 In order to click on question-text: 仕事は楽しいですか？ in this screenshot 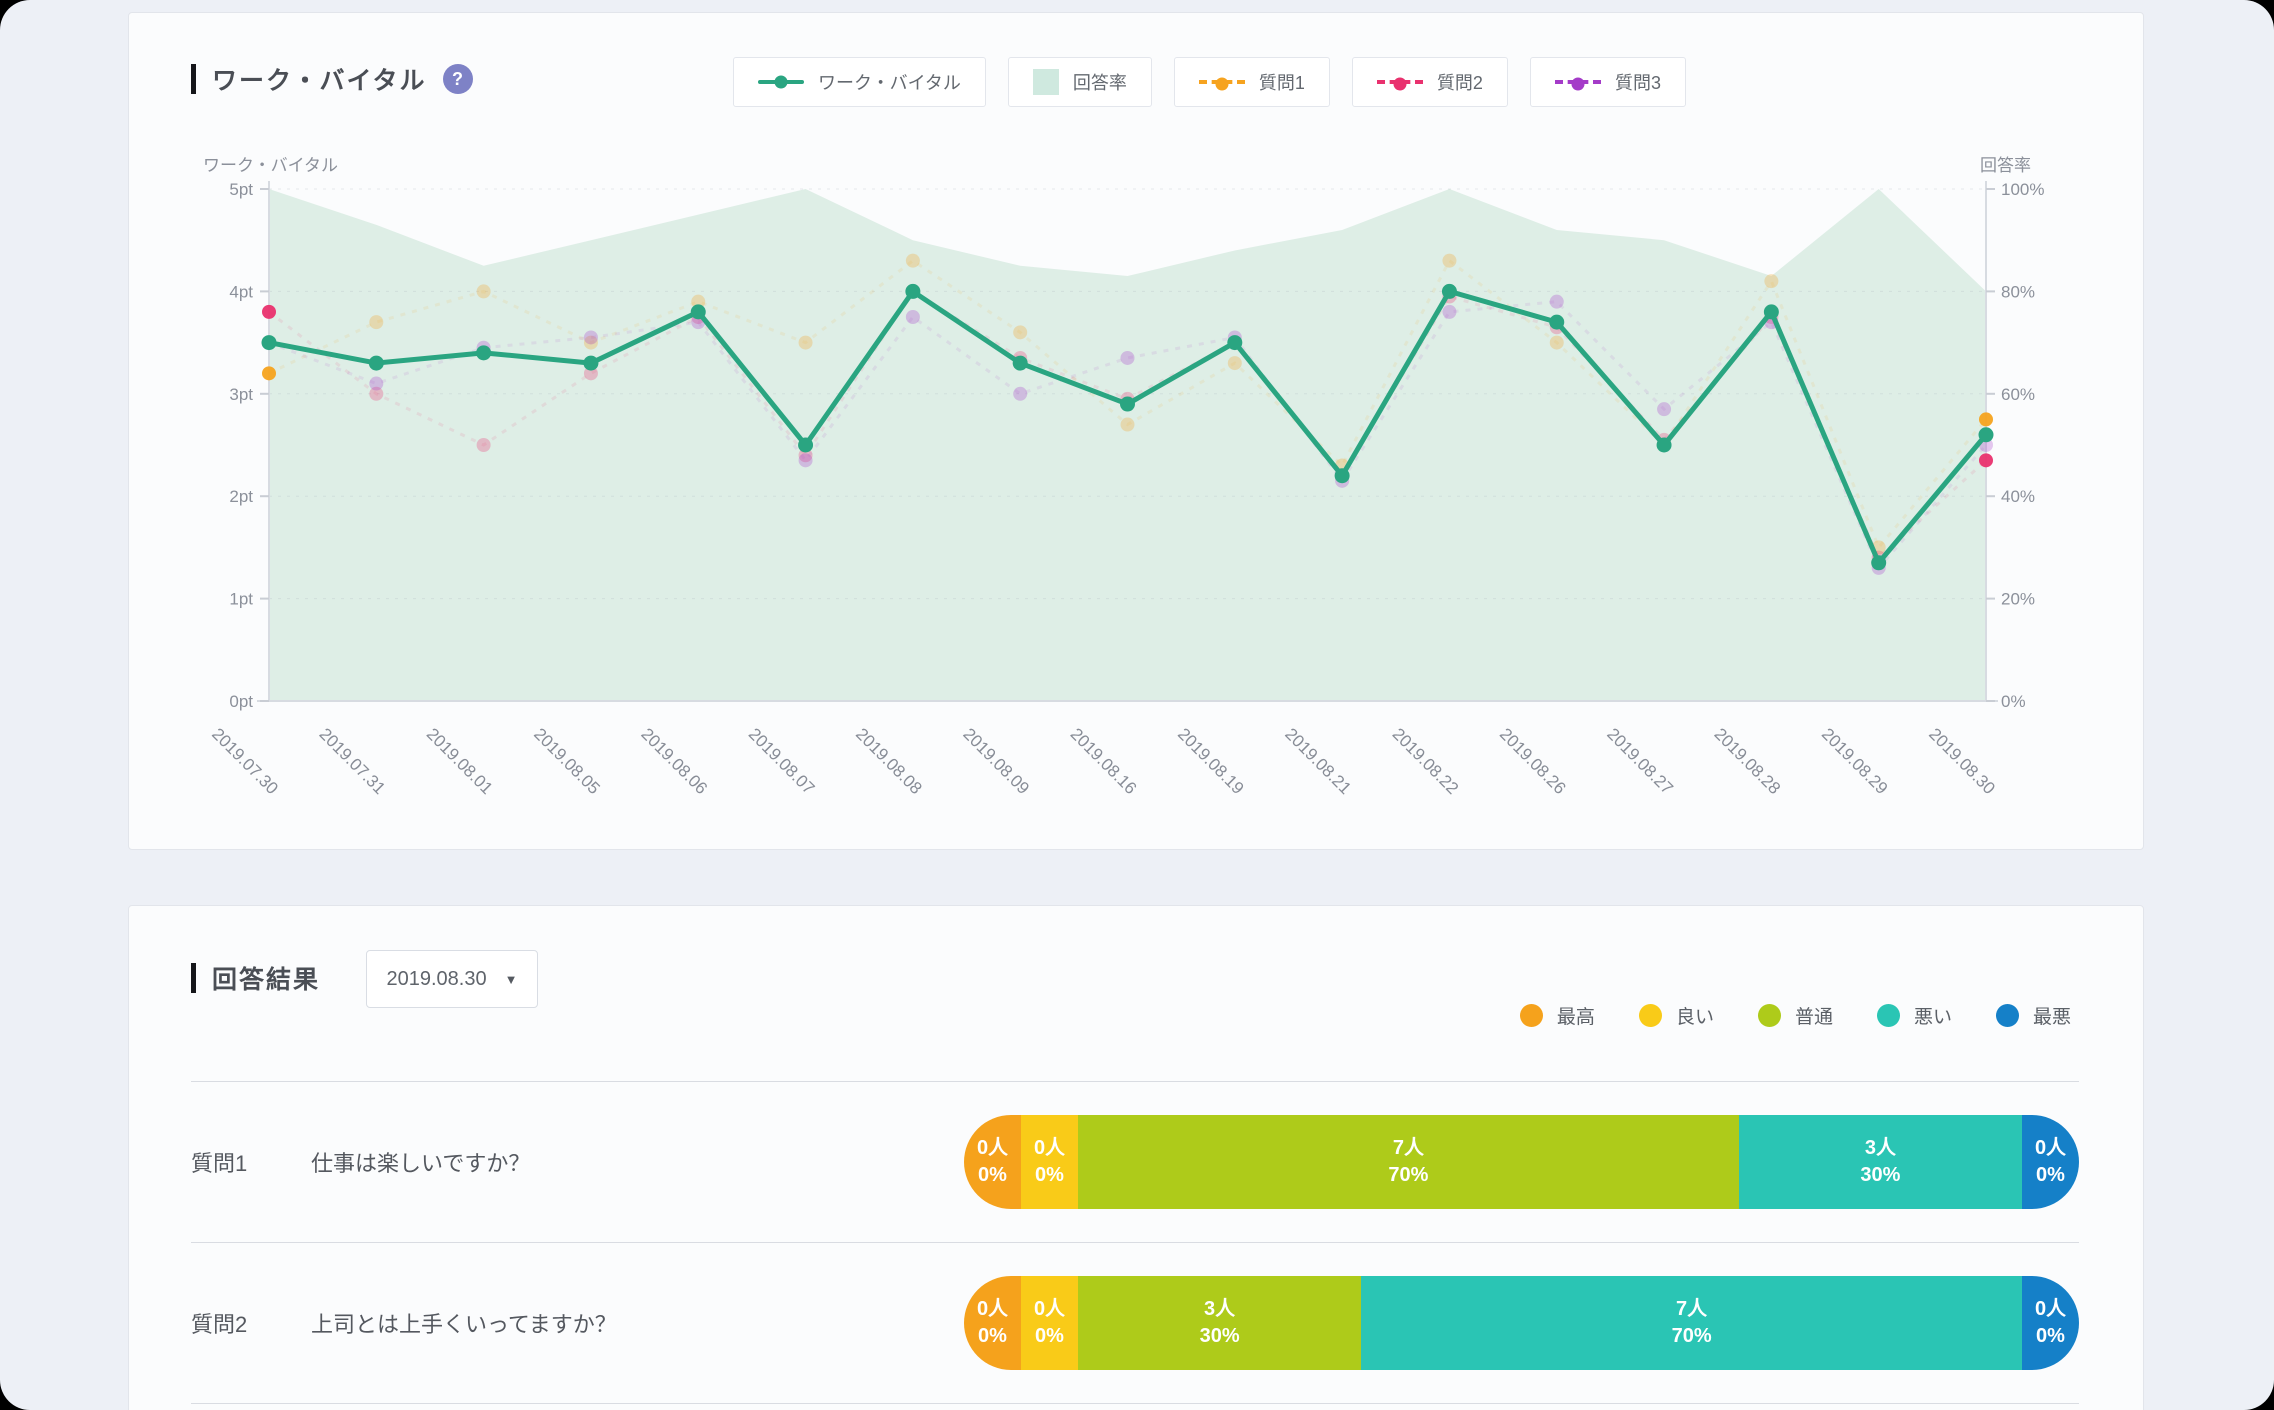, I will do `click(421, 1163)`.